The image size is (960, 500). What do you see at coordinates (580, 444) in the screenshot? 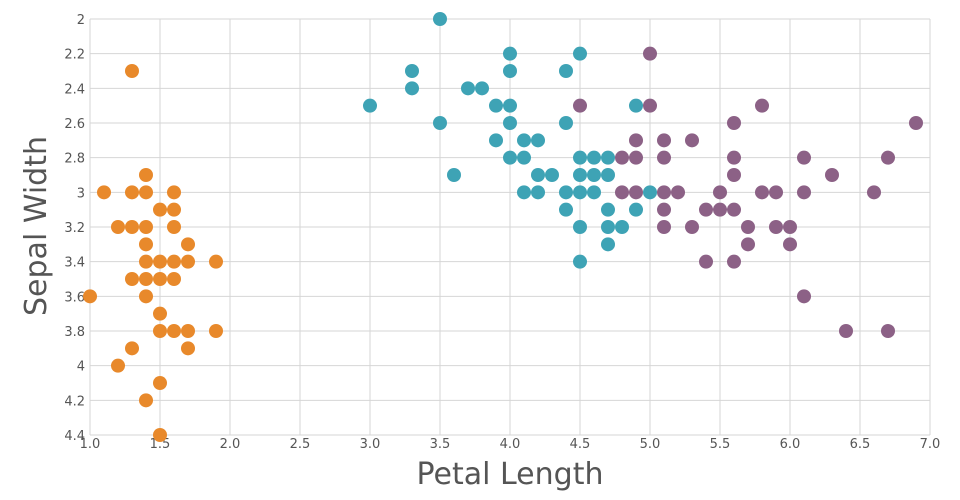
I see `x-tick-label: 4.5` at bounding box center [580, 444].